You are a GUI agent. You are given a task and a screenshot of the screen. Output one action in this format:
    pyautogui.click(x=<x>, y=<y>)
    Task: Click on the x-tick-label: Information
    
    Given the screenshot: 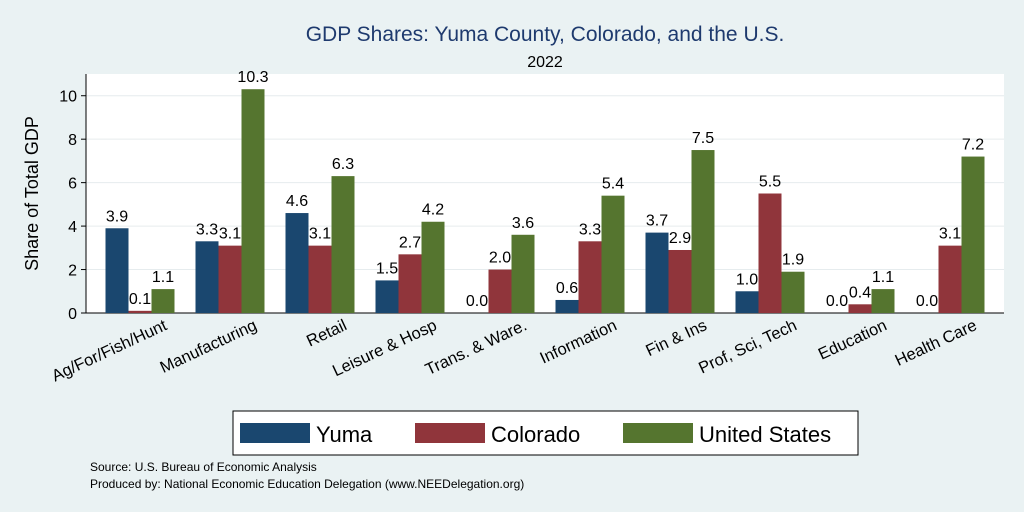 What is the action you would take?
    pyautogui.click(x=578, y=341)
    